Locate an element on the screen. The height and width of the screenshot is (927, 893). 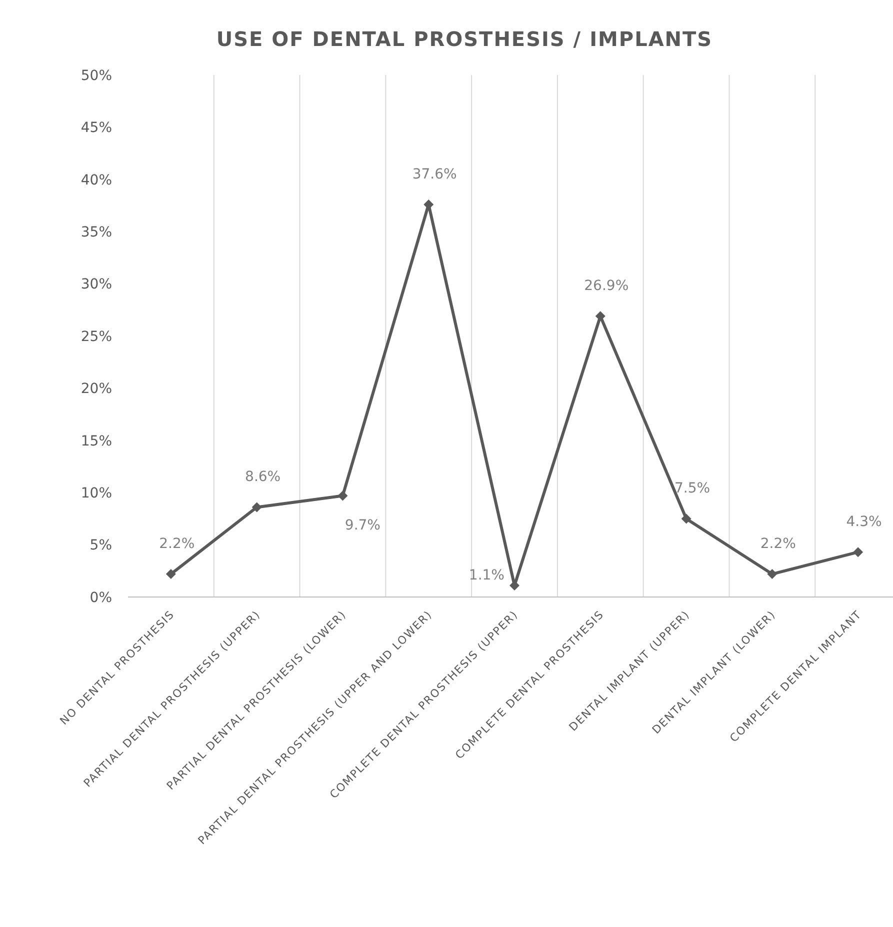
data-label: 37.6% is located at coordinates (434, 174).